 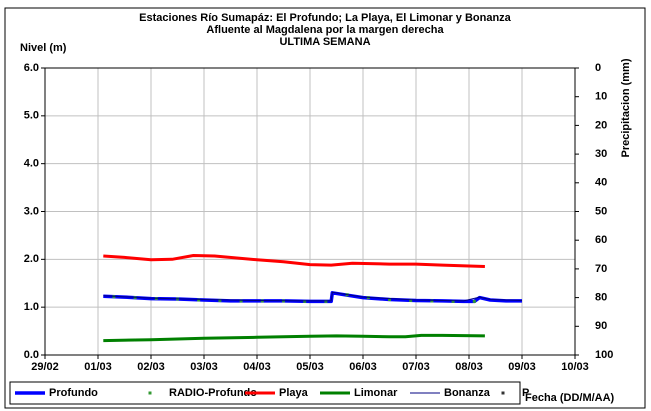 What do you see at coordinates (265, 393) in the screenshot?
I see `legend-frame` at bounding box center [265, 393].